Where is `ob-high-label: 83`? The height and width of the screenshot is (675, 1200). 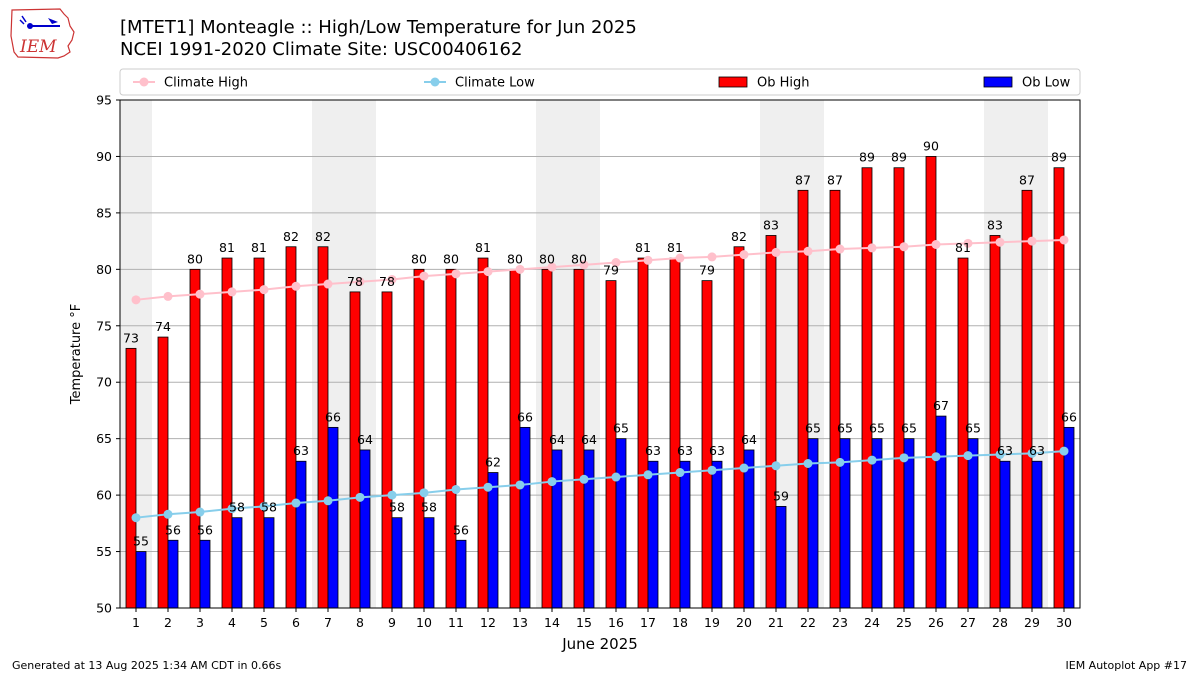 ob-high-label: 83 is located at coordinates (995, 224).